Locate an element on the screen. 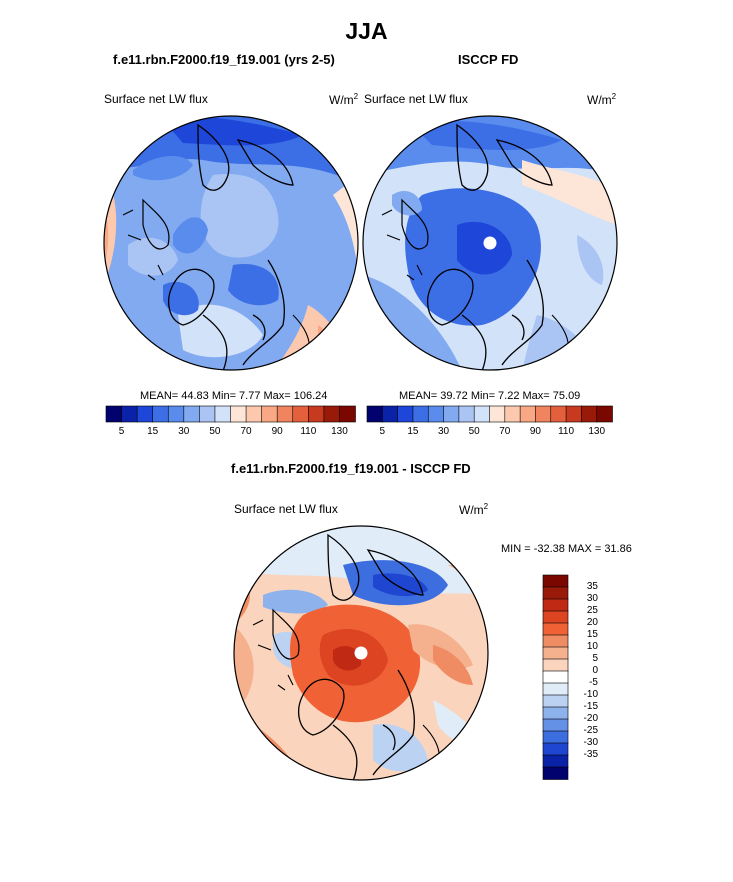 The height and width of the screenshot is (882, 733). right-variable-label: Surface net LW flux is located at coordinates (416, 99).